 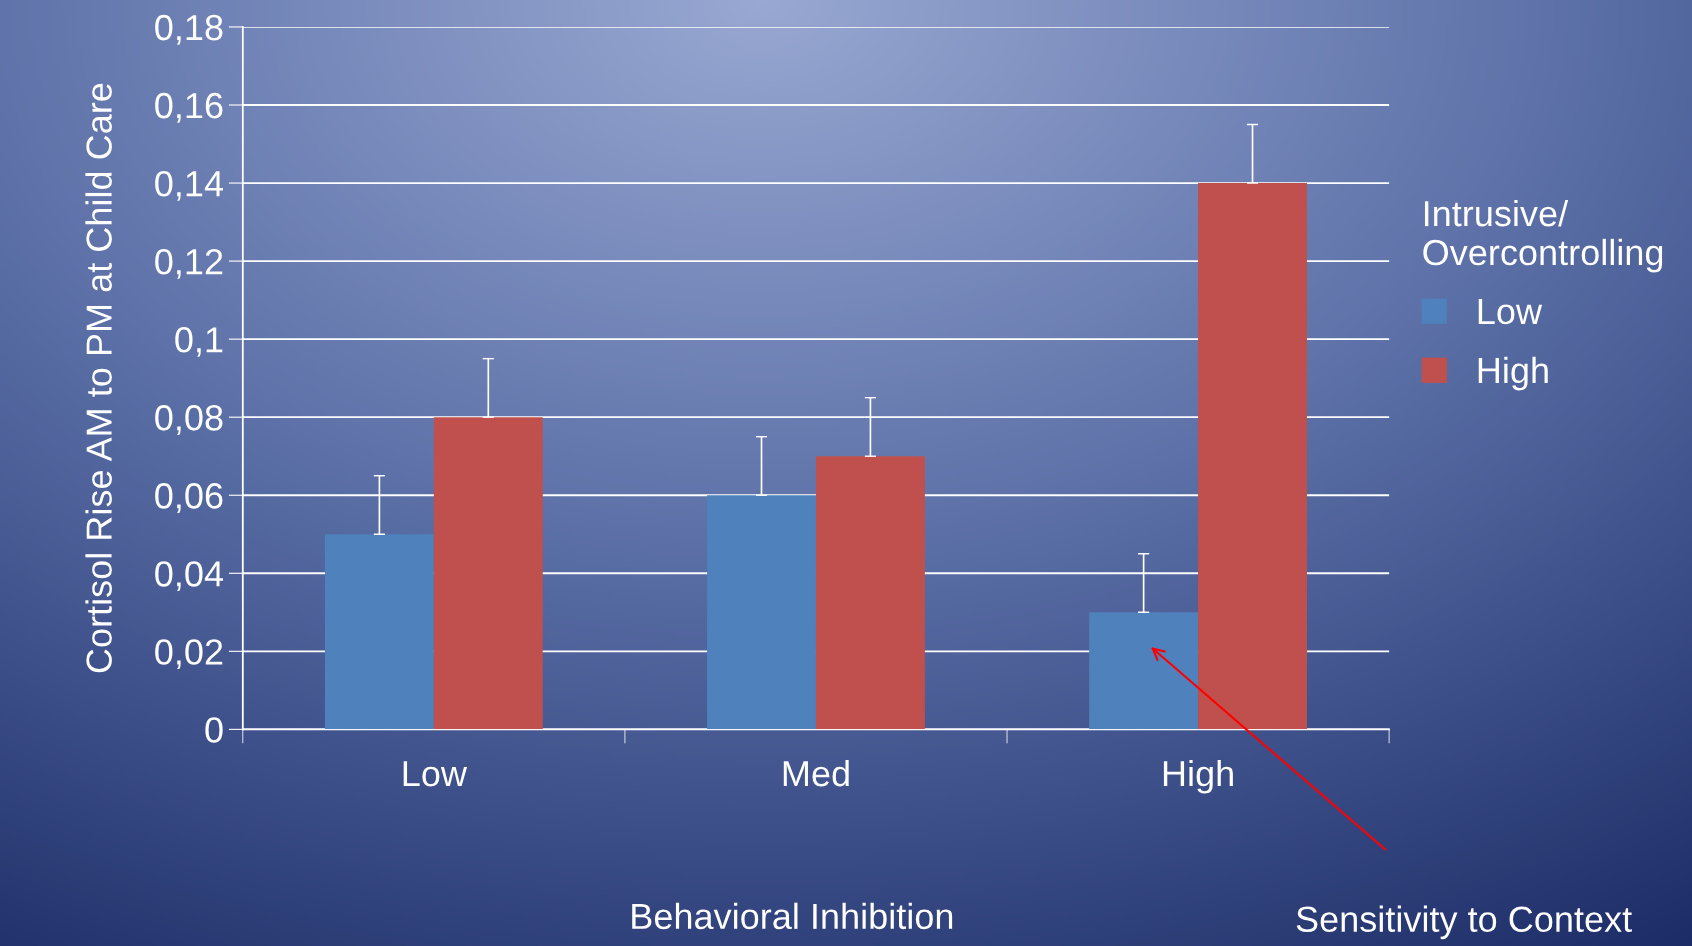 What do you see at coordinates (1464, 922) in the screenshot?
I see `text: Sensitivity to Context` at bounding box center [1464, 922].